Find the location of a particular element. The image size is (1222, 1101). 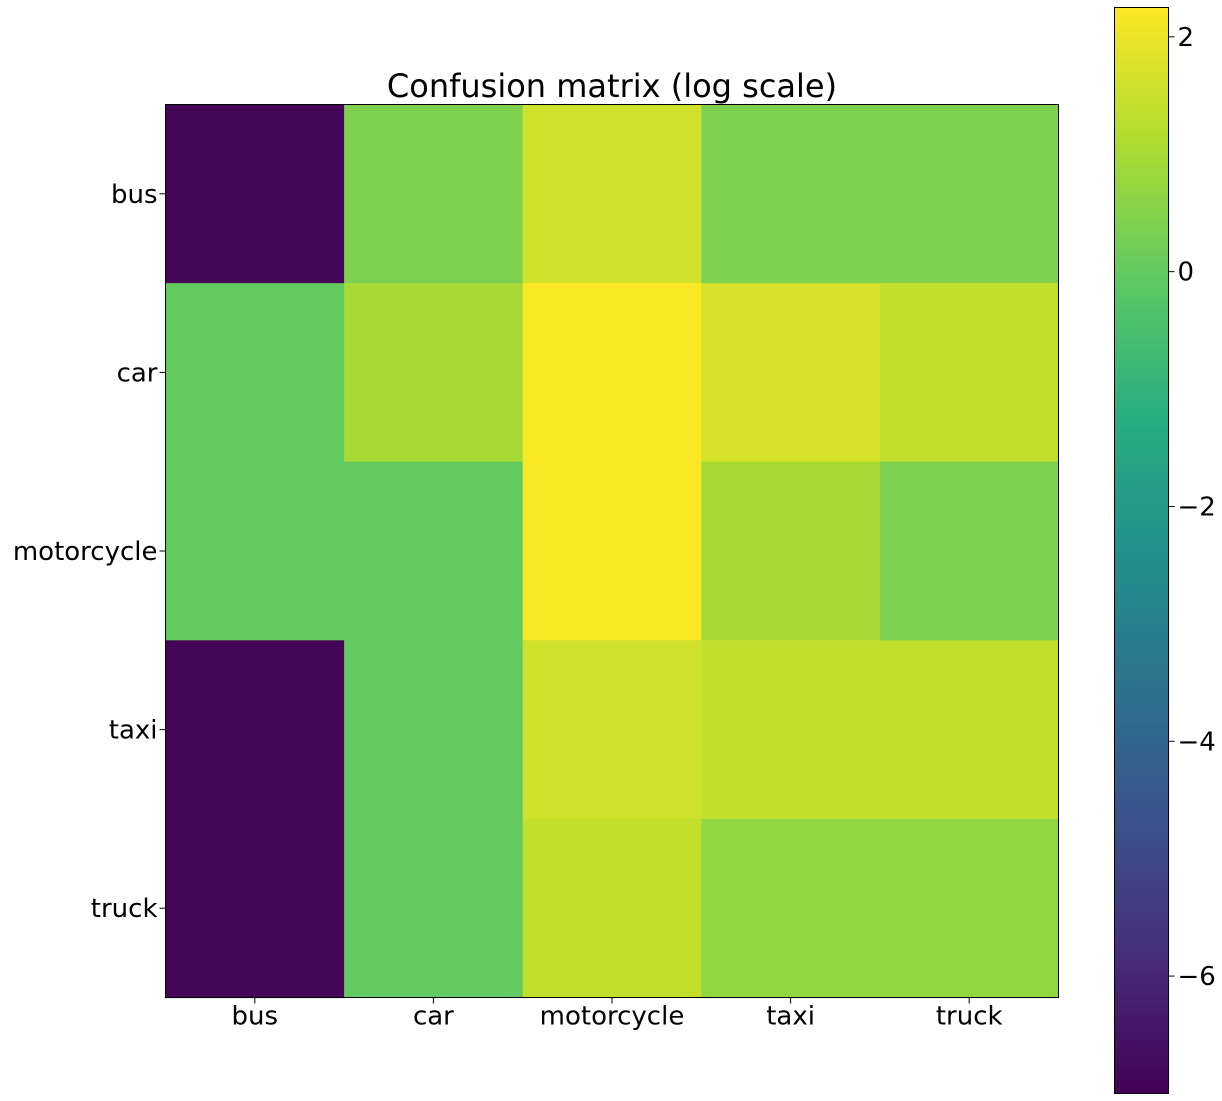

colorbar-tick-label: 2 is located at coordinates (1186, 38).